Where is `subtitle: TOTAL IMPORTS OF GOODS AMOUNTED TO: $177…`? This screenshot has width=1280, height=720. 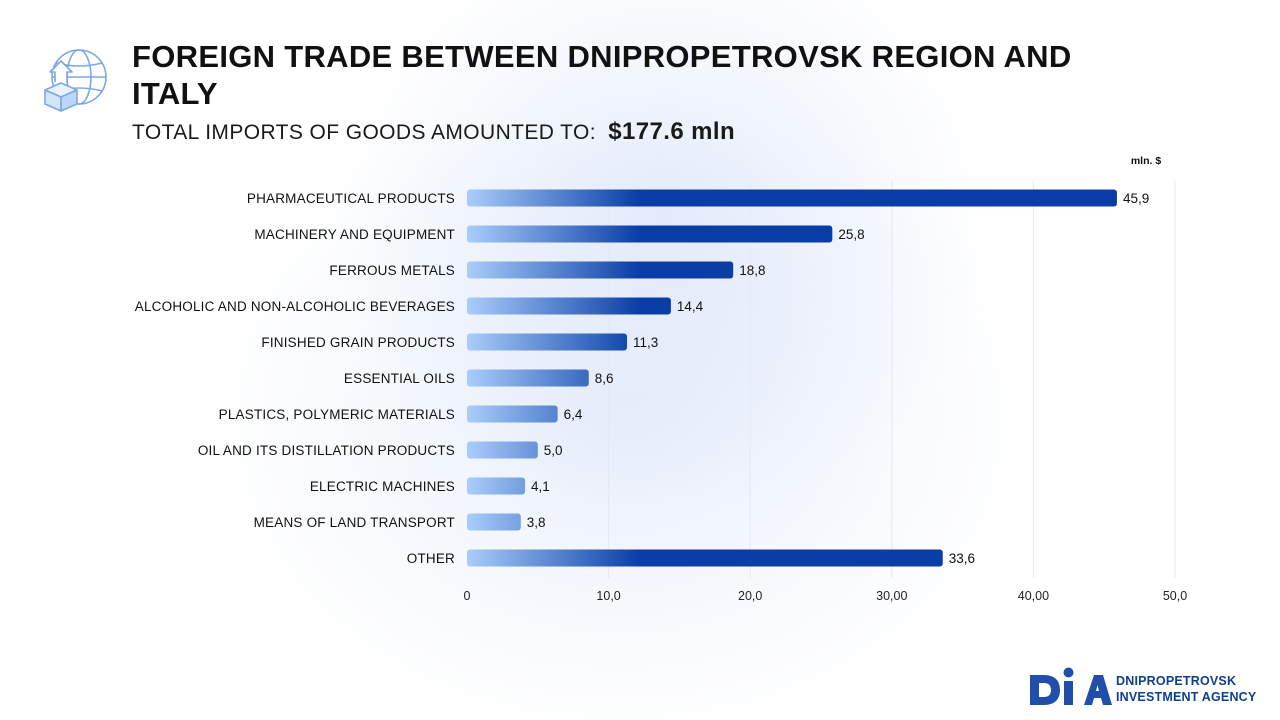
subtitle: TOTAL IMPORTS OF GOODS AMOUNTED TO: $177… is located at coordinates (433, 132).